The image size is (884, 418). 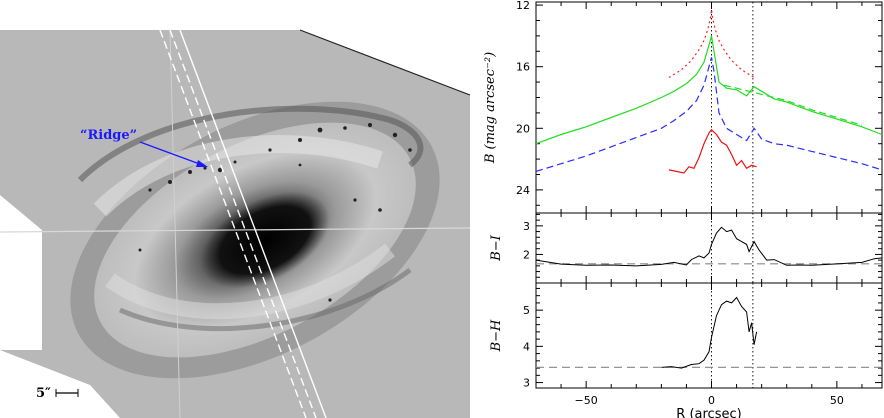 What do you see at coordinates (173, 154) in the screenshot?
I see `ridge-arrow` at bounding box center [173, 154].